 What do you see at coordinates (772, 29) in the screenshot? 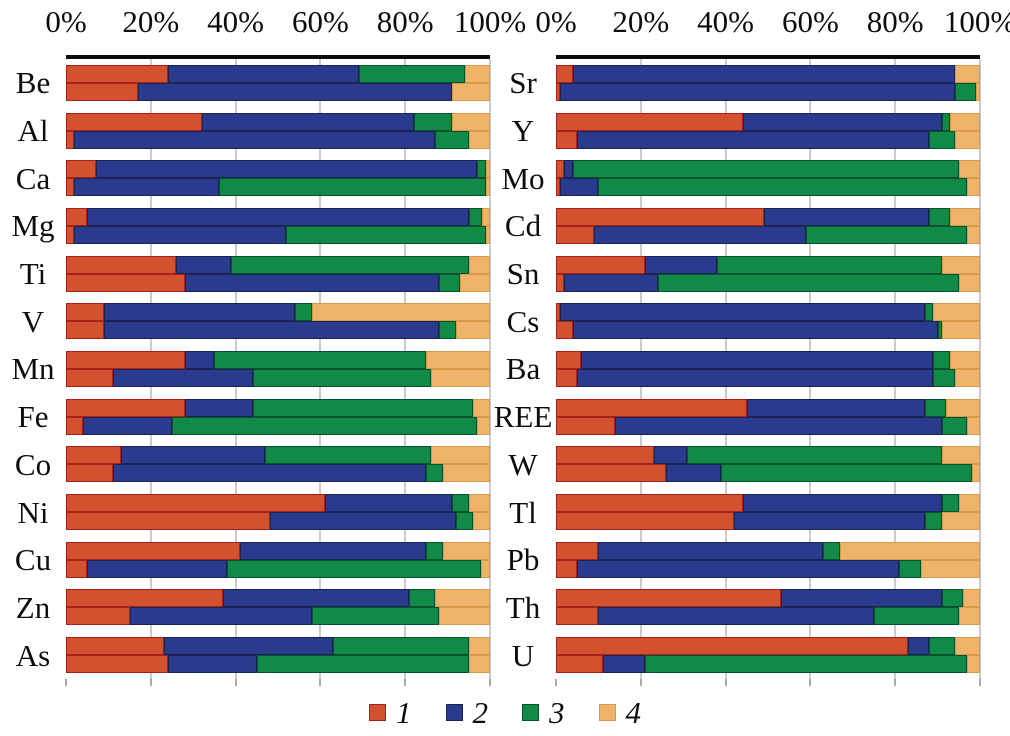
I see `right-axis-header: 0% 20% 40% 60% 80% 100%` at bounding box center [772, 29].